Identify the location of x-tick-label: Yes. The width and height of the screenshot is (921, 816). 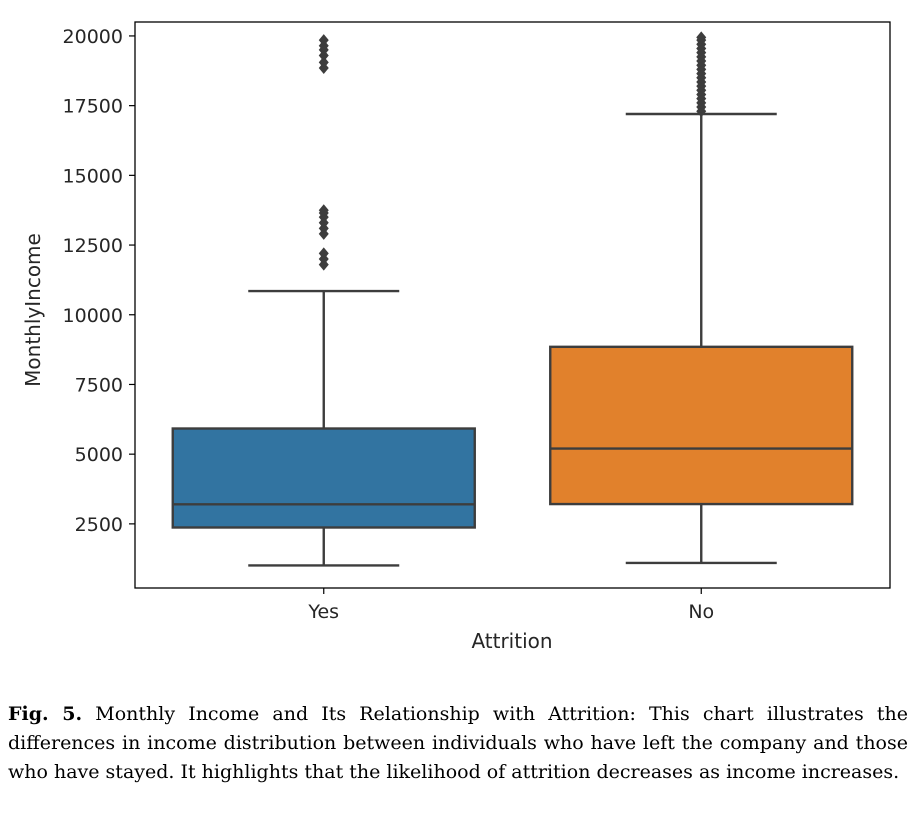
(323, 612).